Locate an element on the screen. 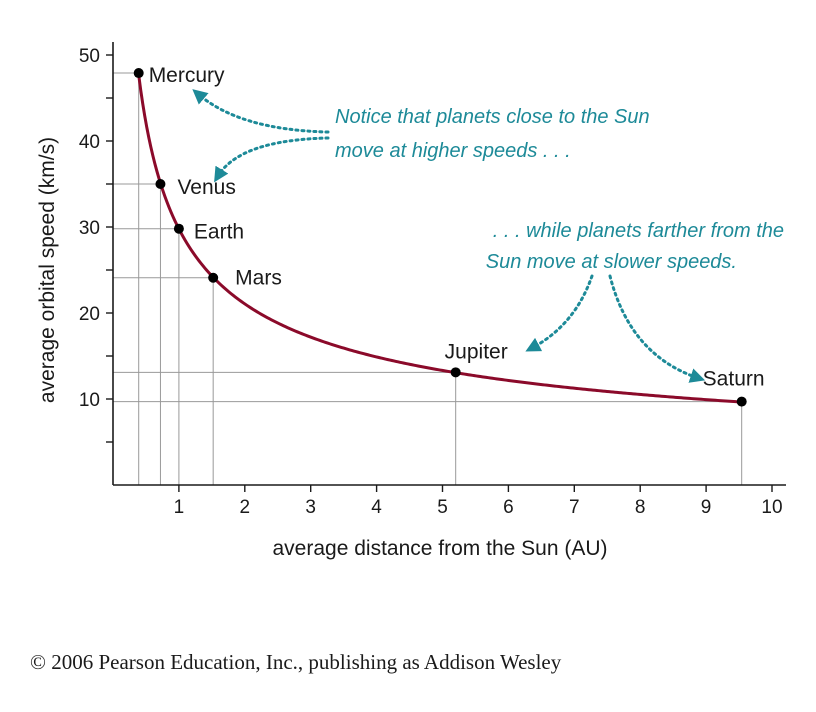  arrow-to-mercury is located at coordinates (261, 111).